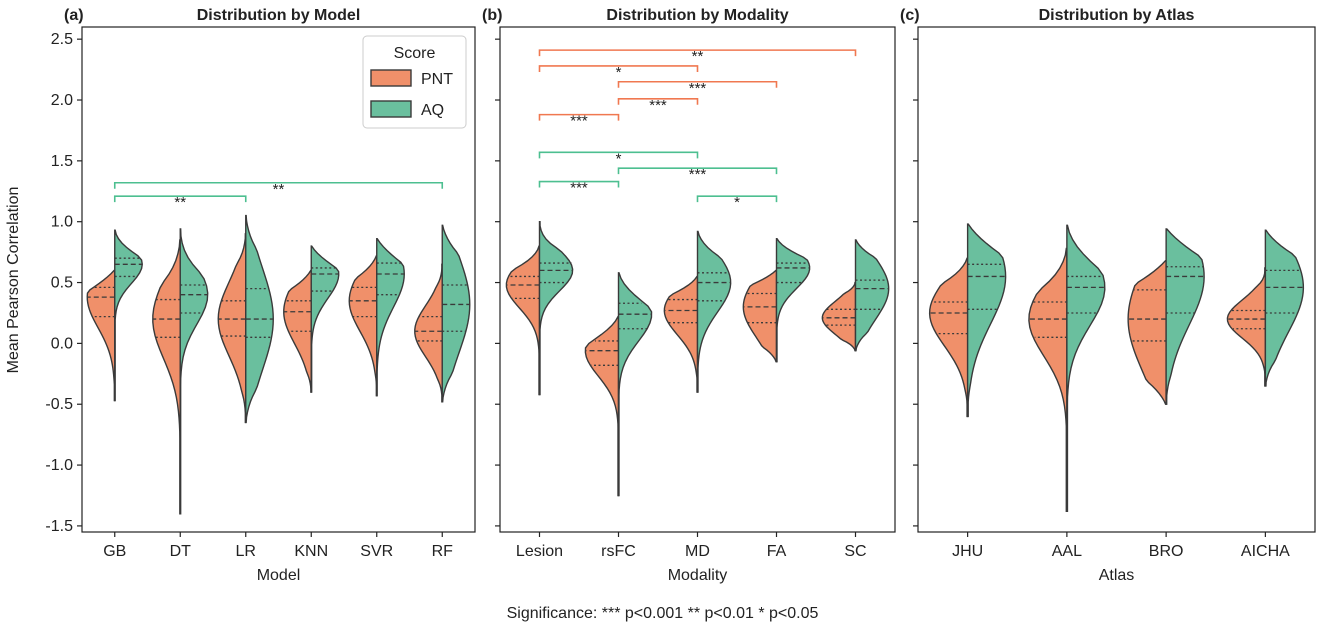  What do you see at coordinates (539, 551) in the screenshot?
I see `x-tick-label-lesion: Lesion` at bounding box center [539, 551].